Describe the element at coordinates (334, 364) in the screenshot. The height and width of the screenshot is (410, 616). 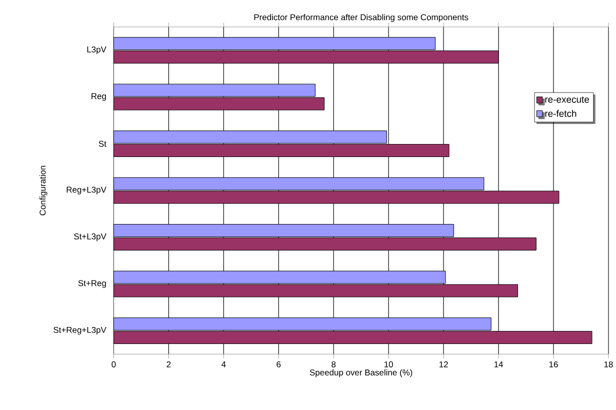
I see `x-tick-label: 8` at that location.